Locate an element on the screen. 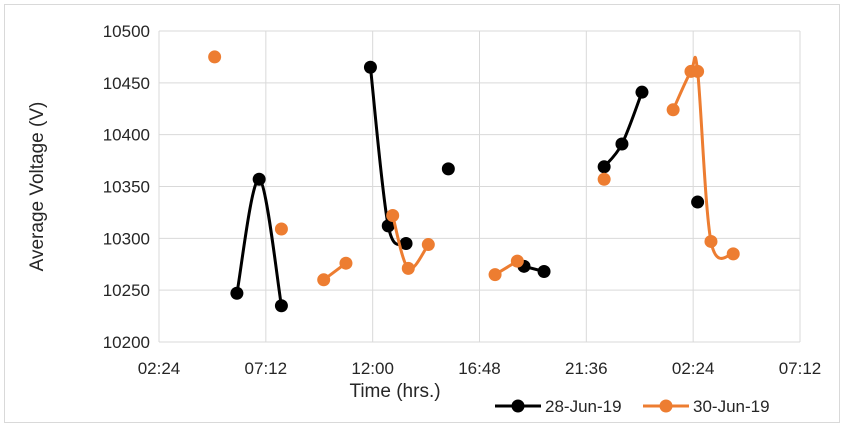  y-tick-label: 10350 is located at coordinates (126, 187).